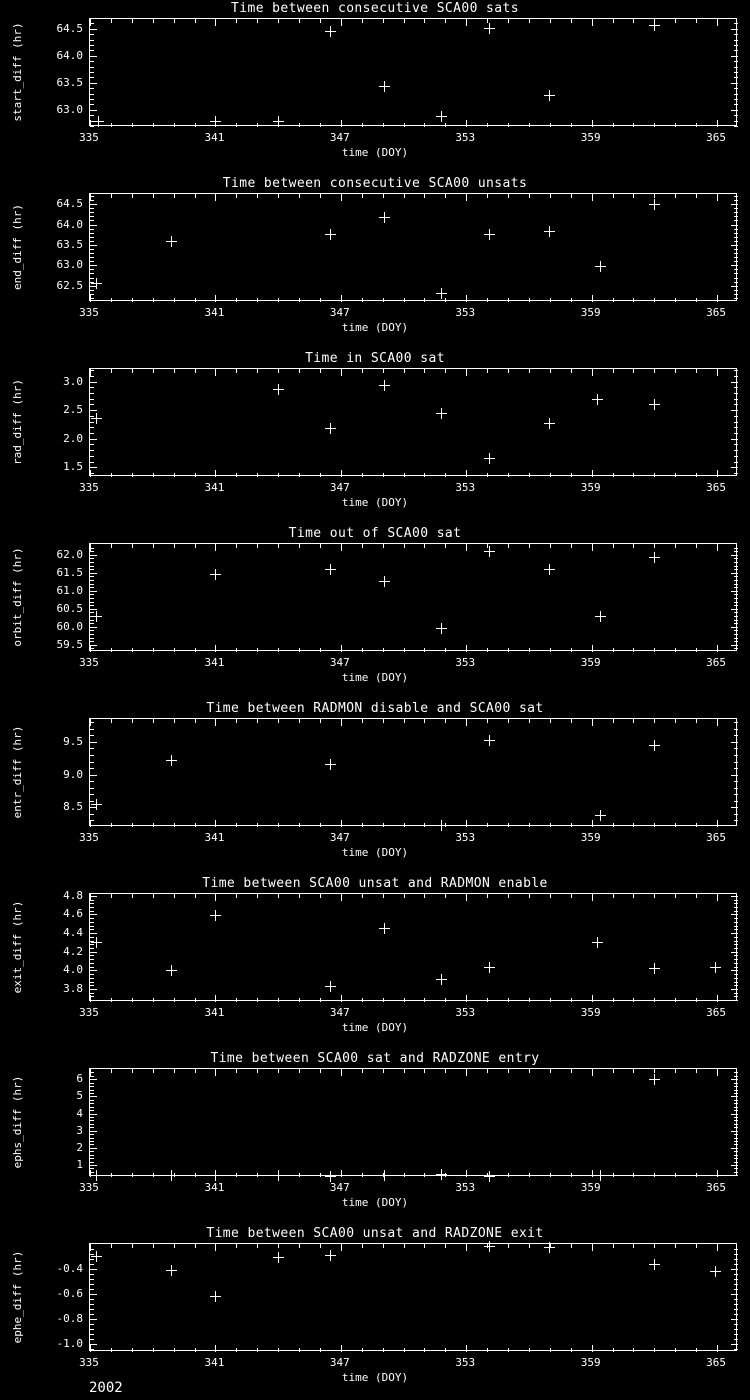 The width and height of the screenshot is (750, 1400). Describe the element at coordinates (590, 1362) in the screenshot. I see `x-tick-label: 359` at that location.